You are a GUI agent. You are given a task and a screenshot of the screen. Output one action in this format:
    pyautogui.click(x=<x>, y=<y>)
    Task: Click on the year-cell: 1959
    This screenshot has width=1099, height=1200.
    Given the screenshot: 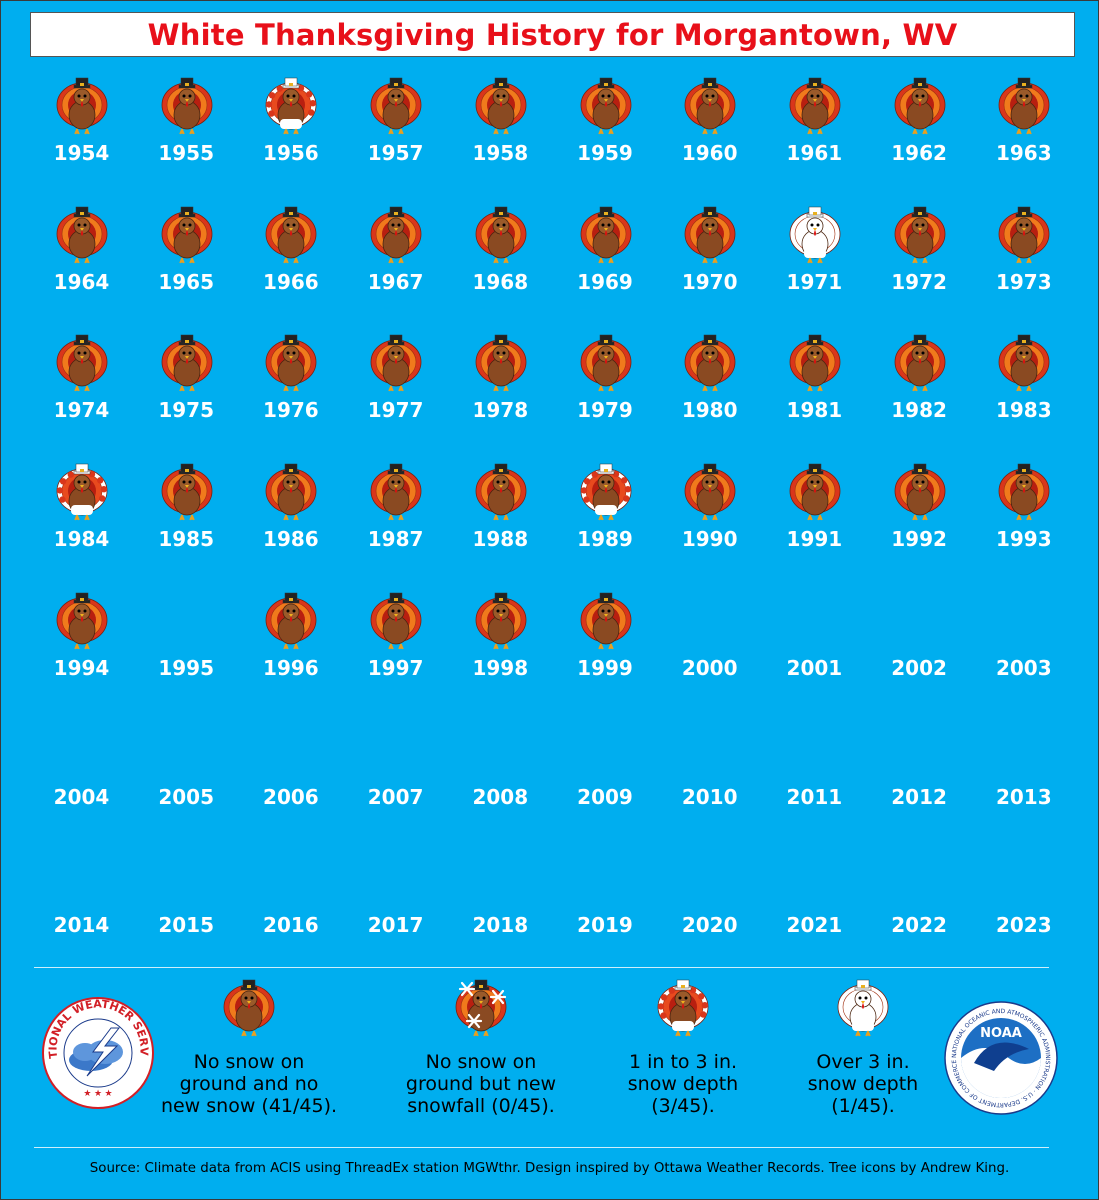 What is the action you would take?
    pyautogui.click(x=605, y=135)
    